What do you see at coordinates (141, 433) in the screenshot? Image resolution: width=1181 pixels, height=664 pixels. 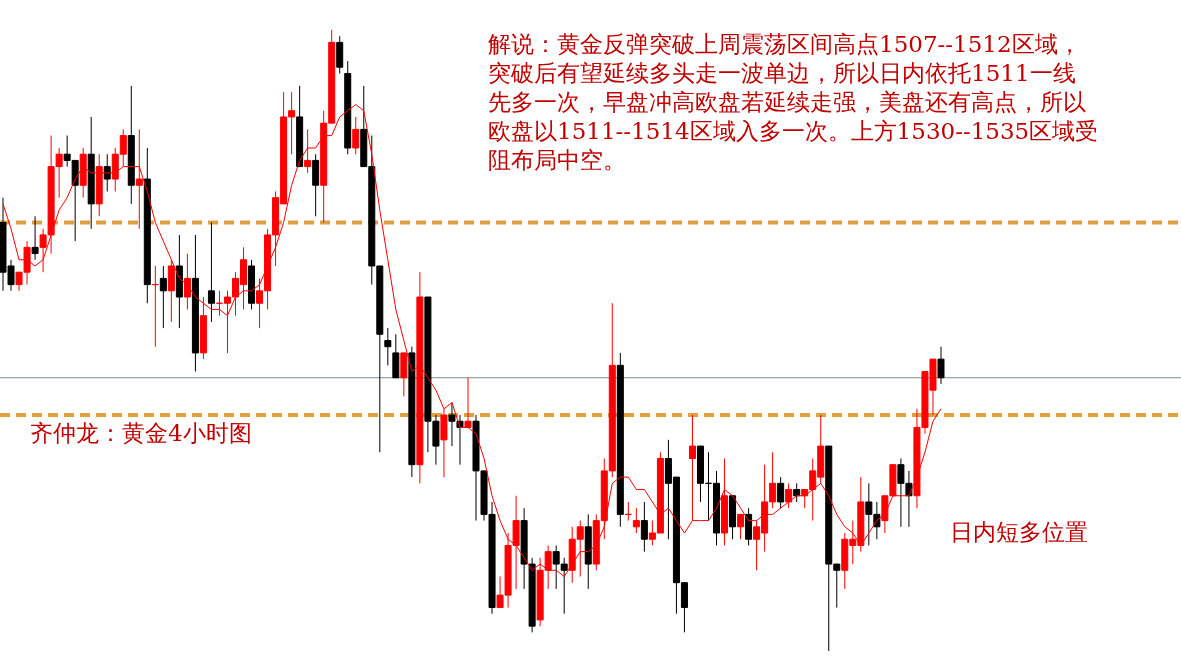 I see `annotation: 齐仲龙：黄金4小时图` at bounding box center [141, 433].